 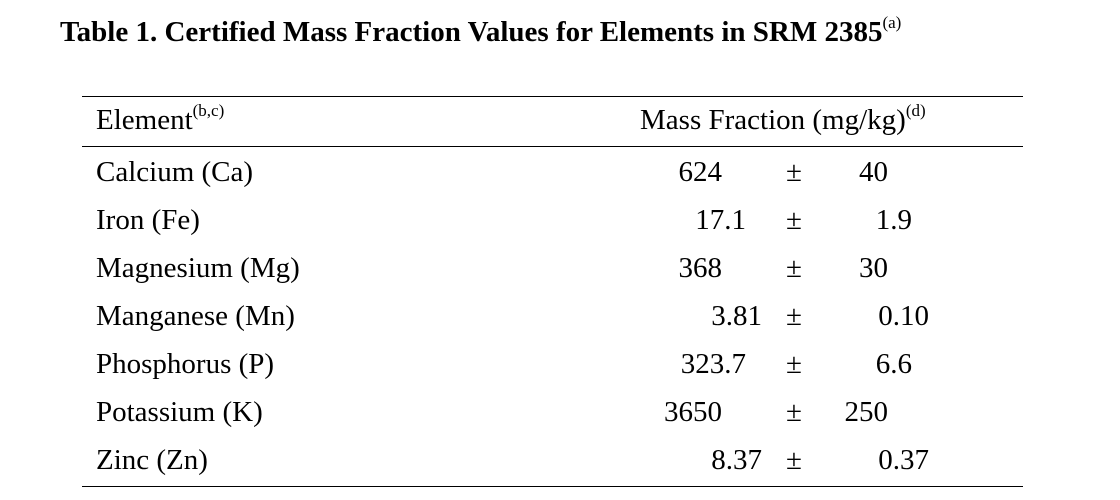 What do you see at coordinates (893, 220) in the screenshot?
I see `uncertainty: 1.9` at bounding box center [893, 220].